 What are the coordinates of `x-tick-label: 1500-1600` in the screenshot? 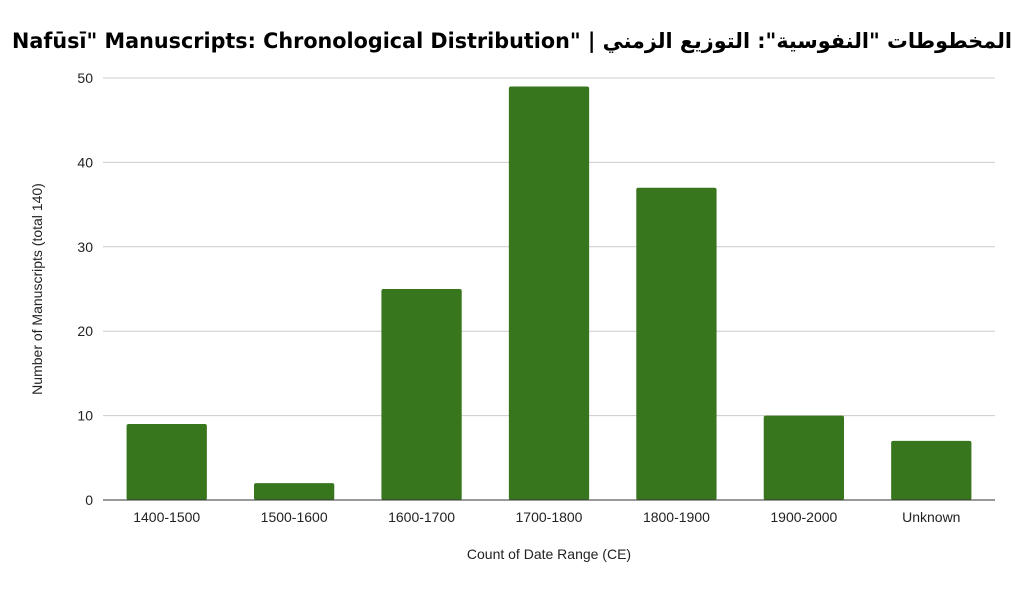 It's located at (294, 517).